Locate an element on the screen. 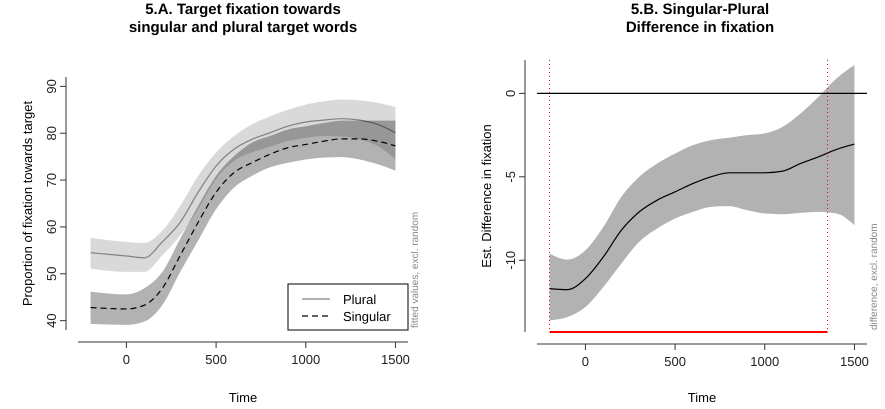 This screenshot has height=409, width=885. chart-title: 5.A. Target fixation towards singular and plural target words is located at coordinates (243, 18).